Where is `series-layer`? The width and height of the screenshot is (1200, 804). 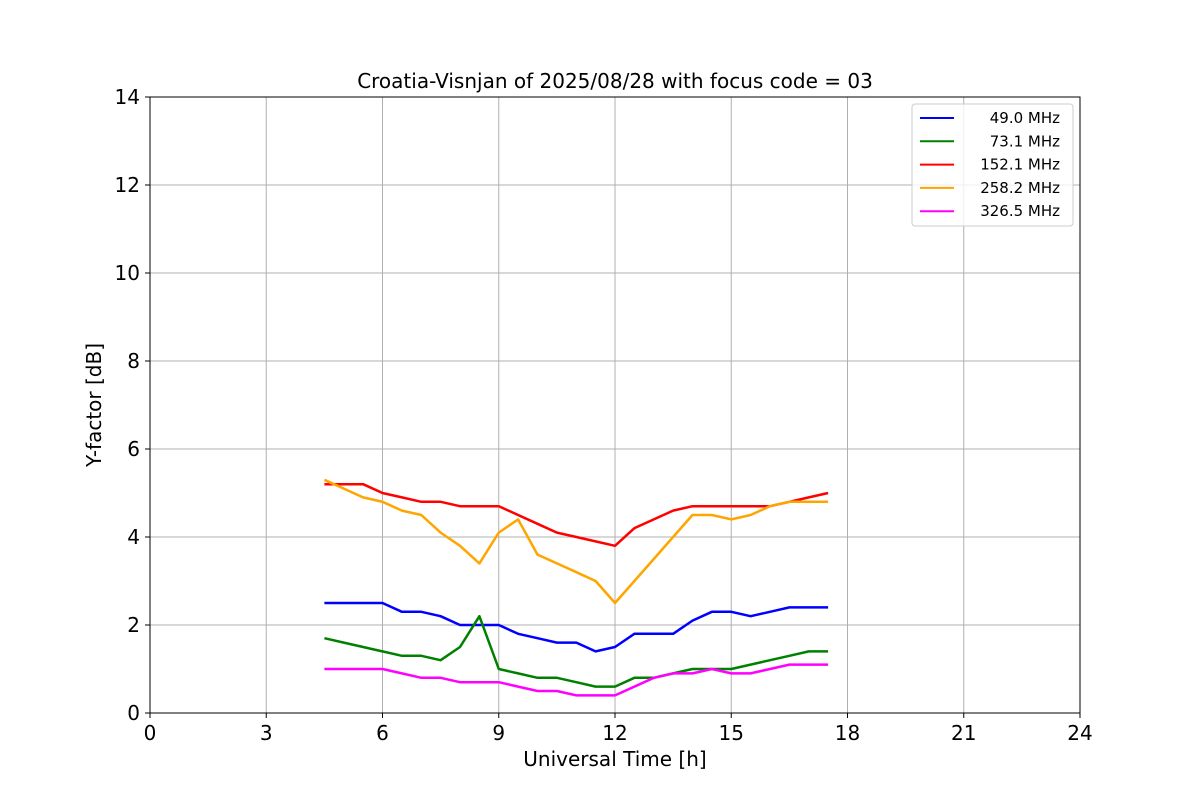
series-layer is located at coordinates (576, 587).